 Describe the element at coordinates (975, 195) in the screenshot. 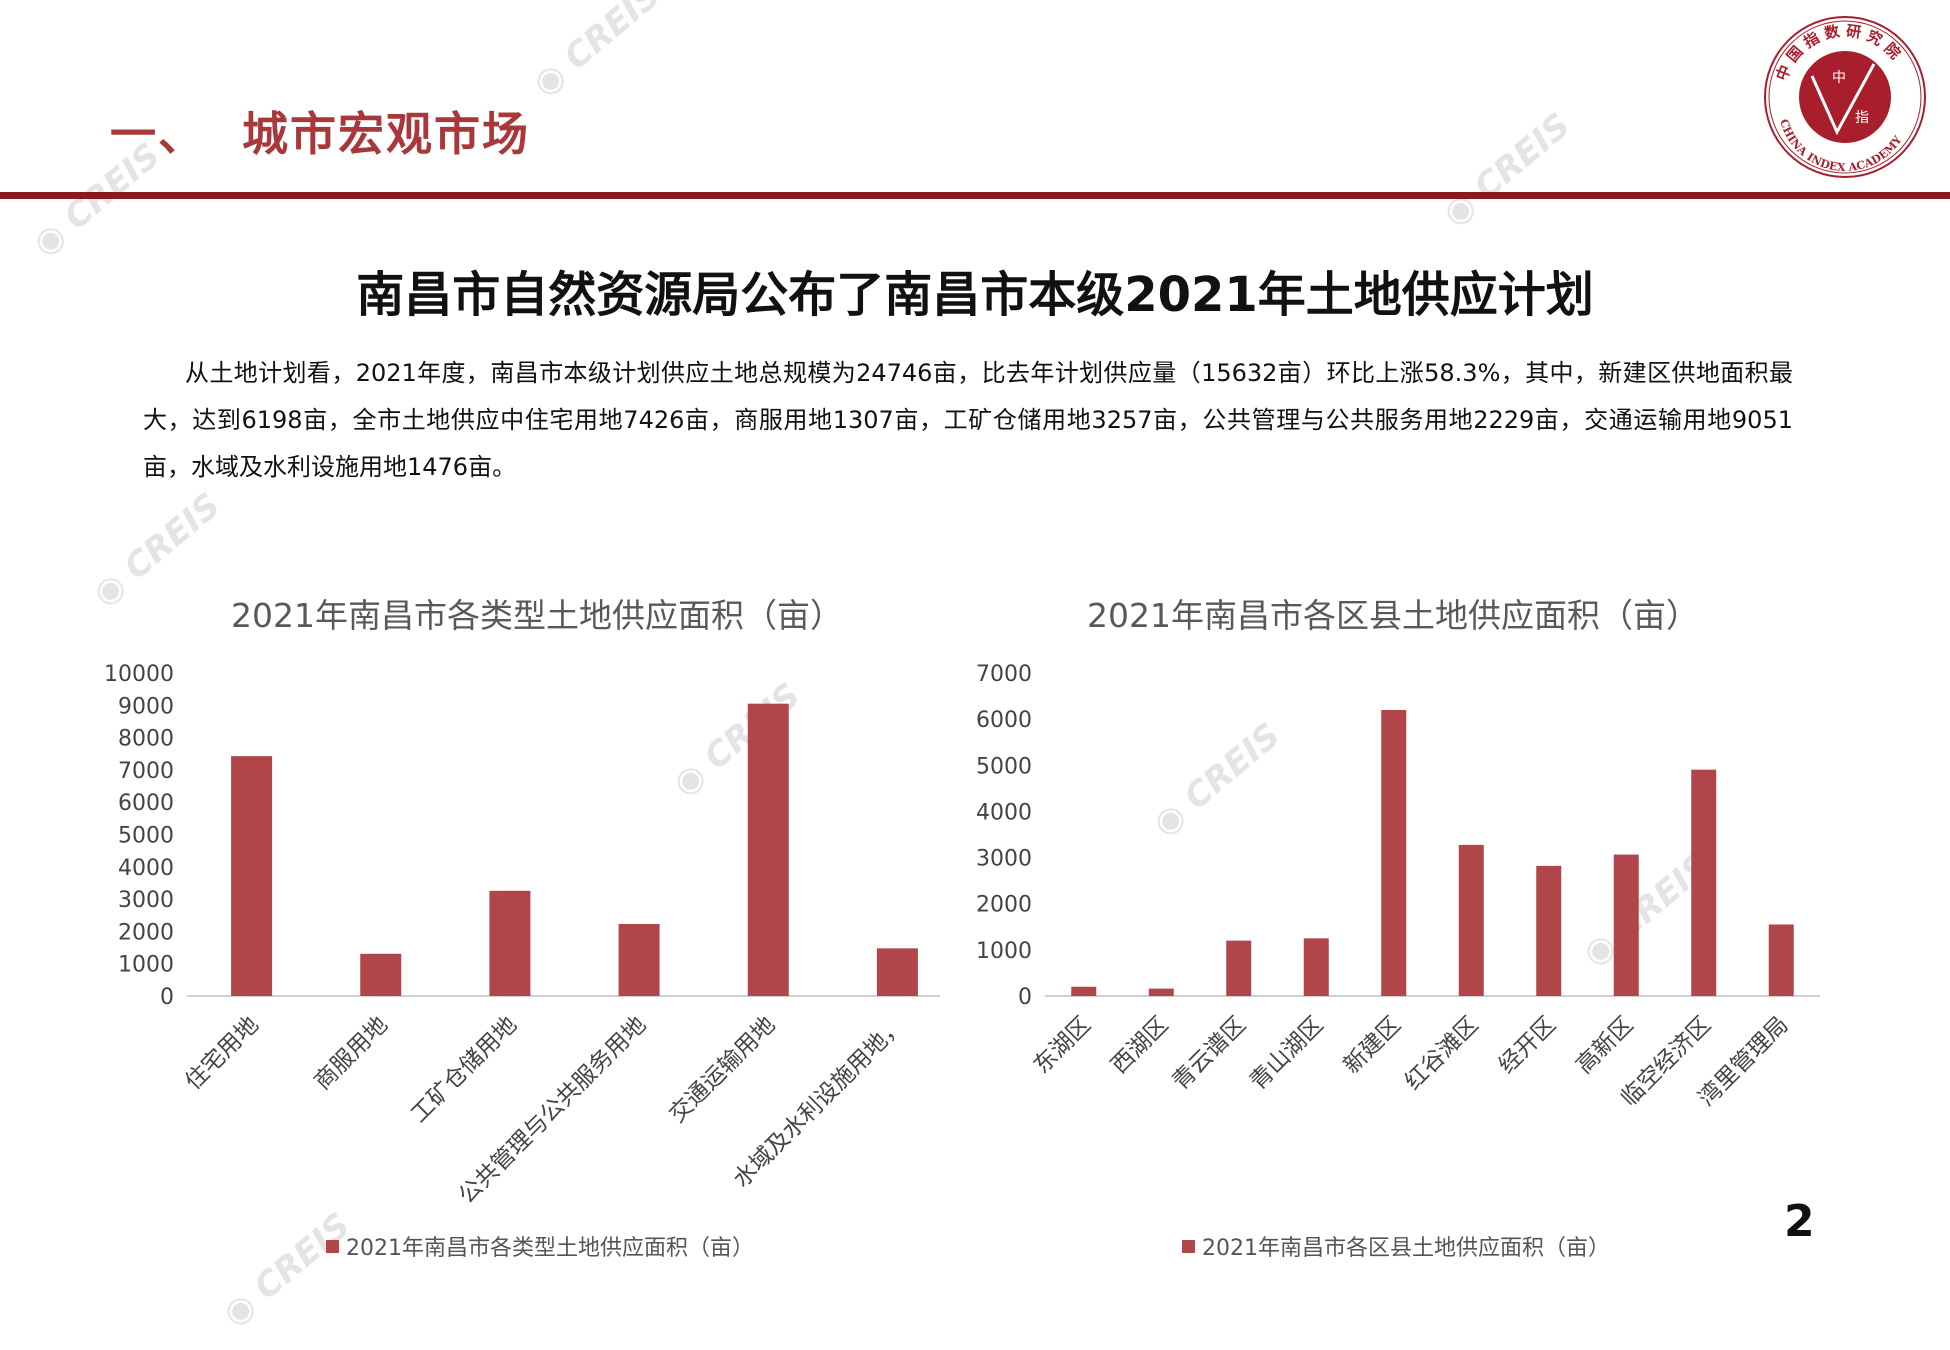

I see `header-divider` at that location.